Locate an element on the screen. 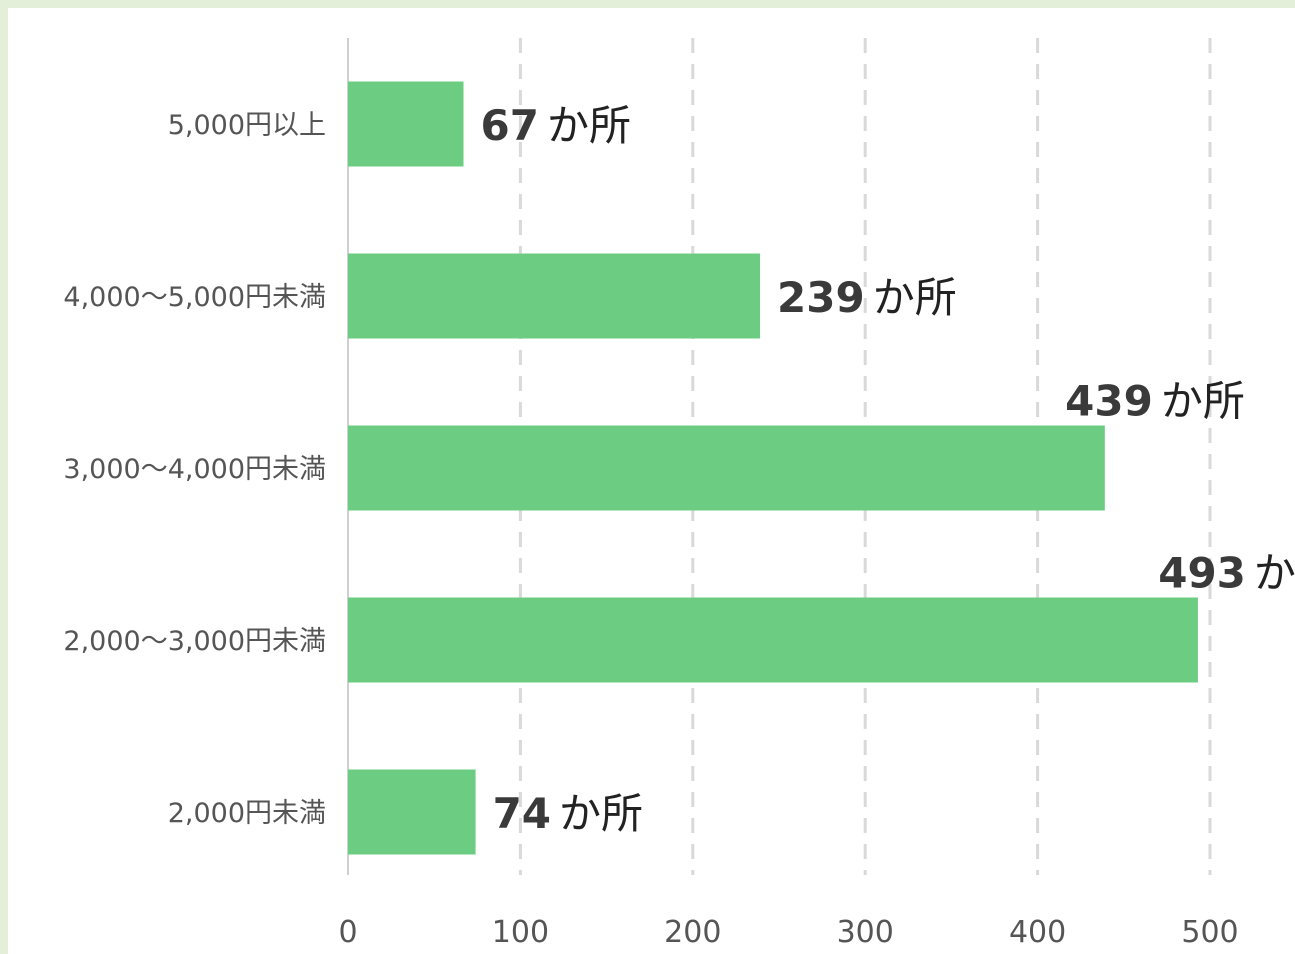  value-label: 239 か所 is located at coordinates (867, 297).